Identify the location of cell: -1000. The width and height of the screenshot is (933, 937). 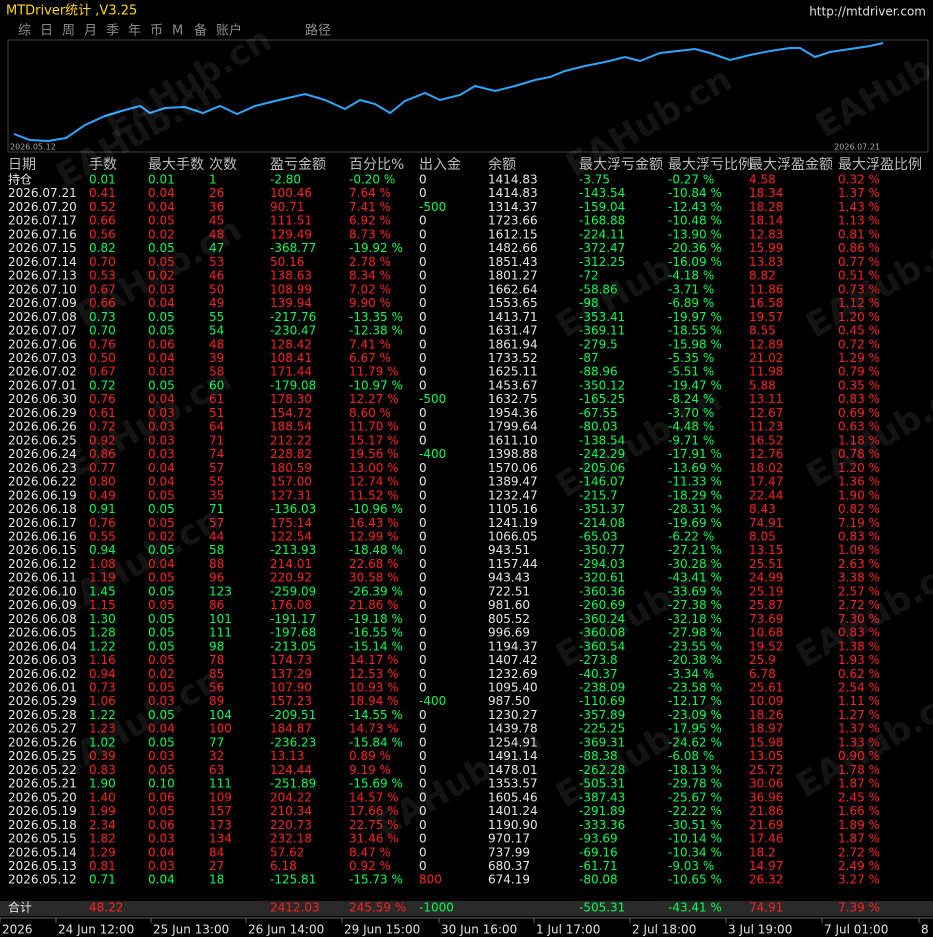
(436, 908).